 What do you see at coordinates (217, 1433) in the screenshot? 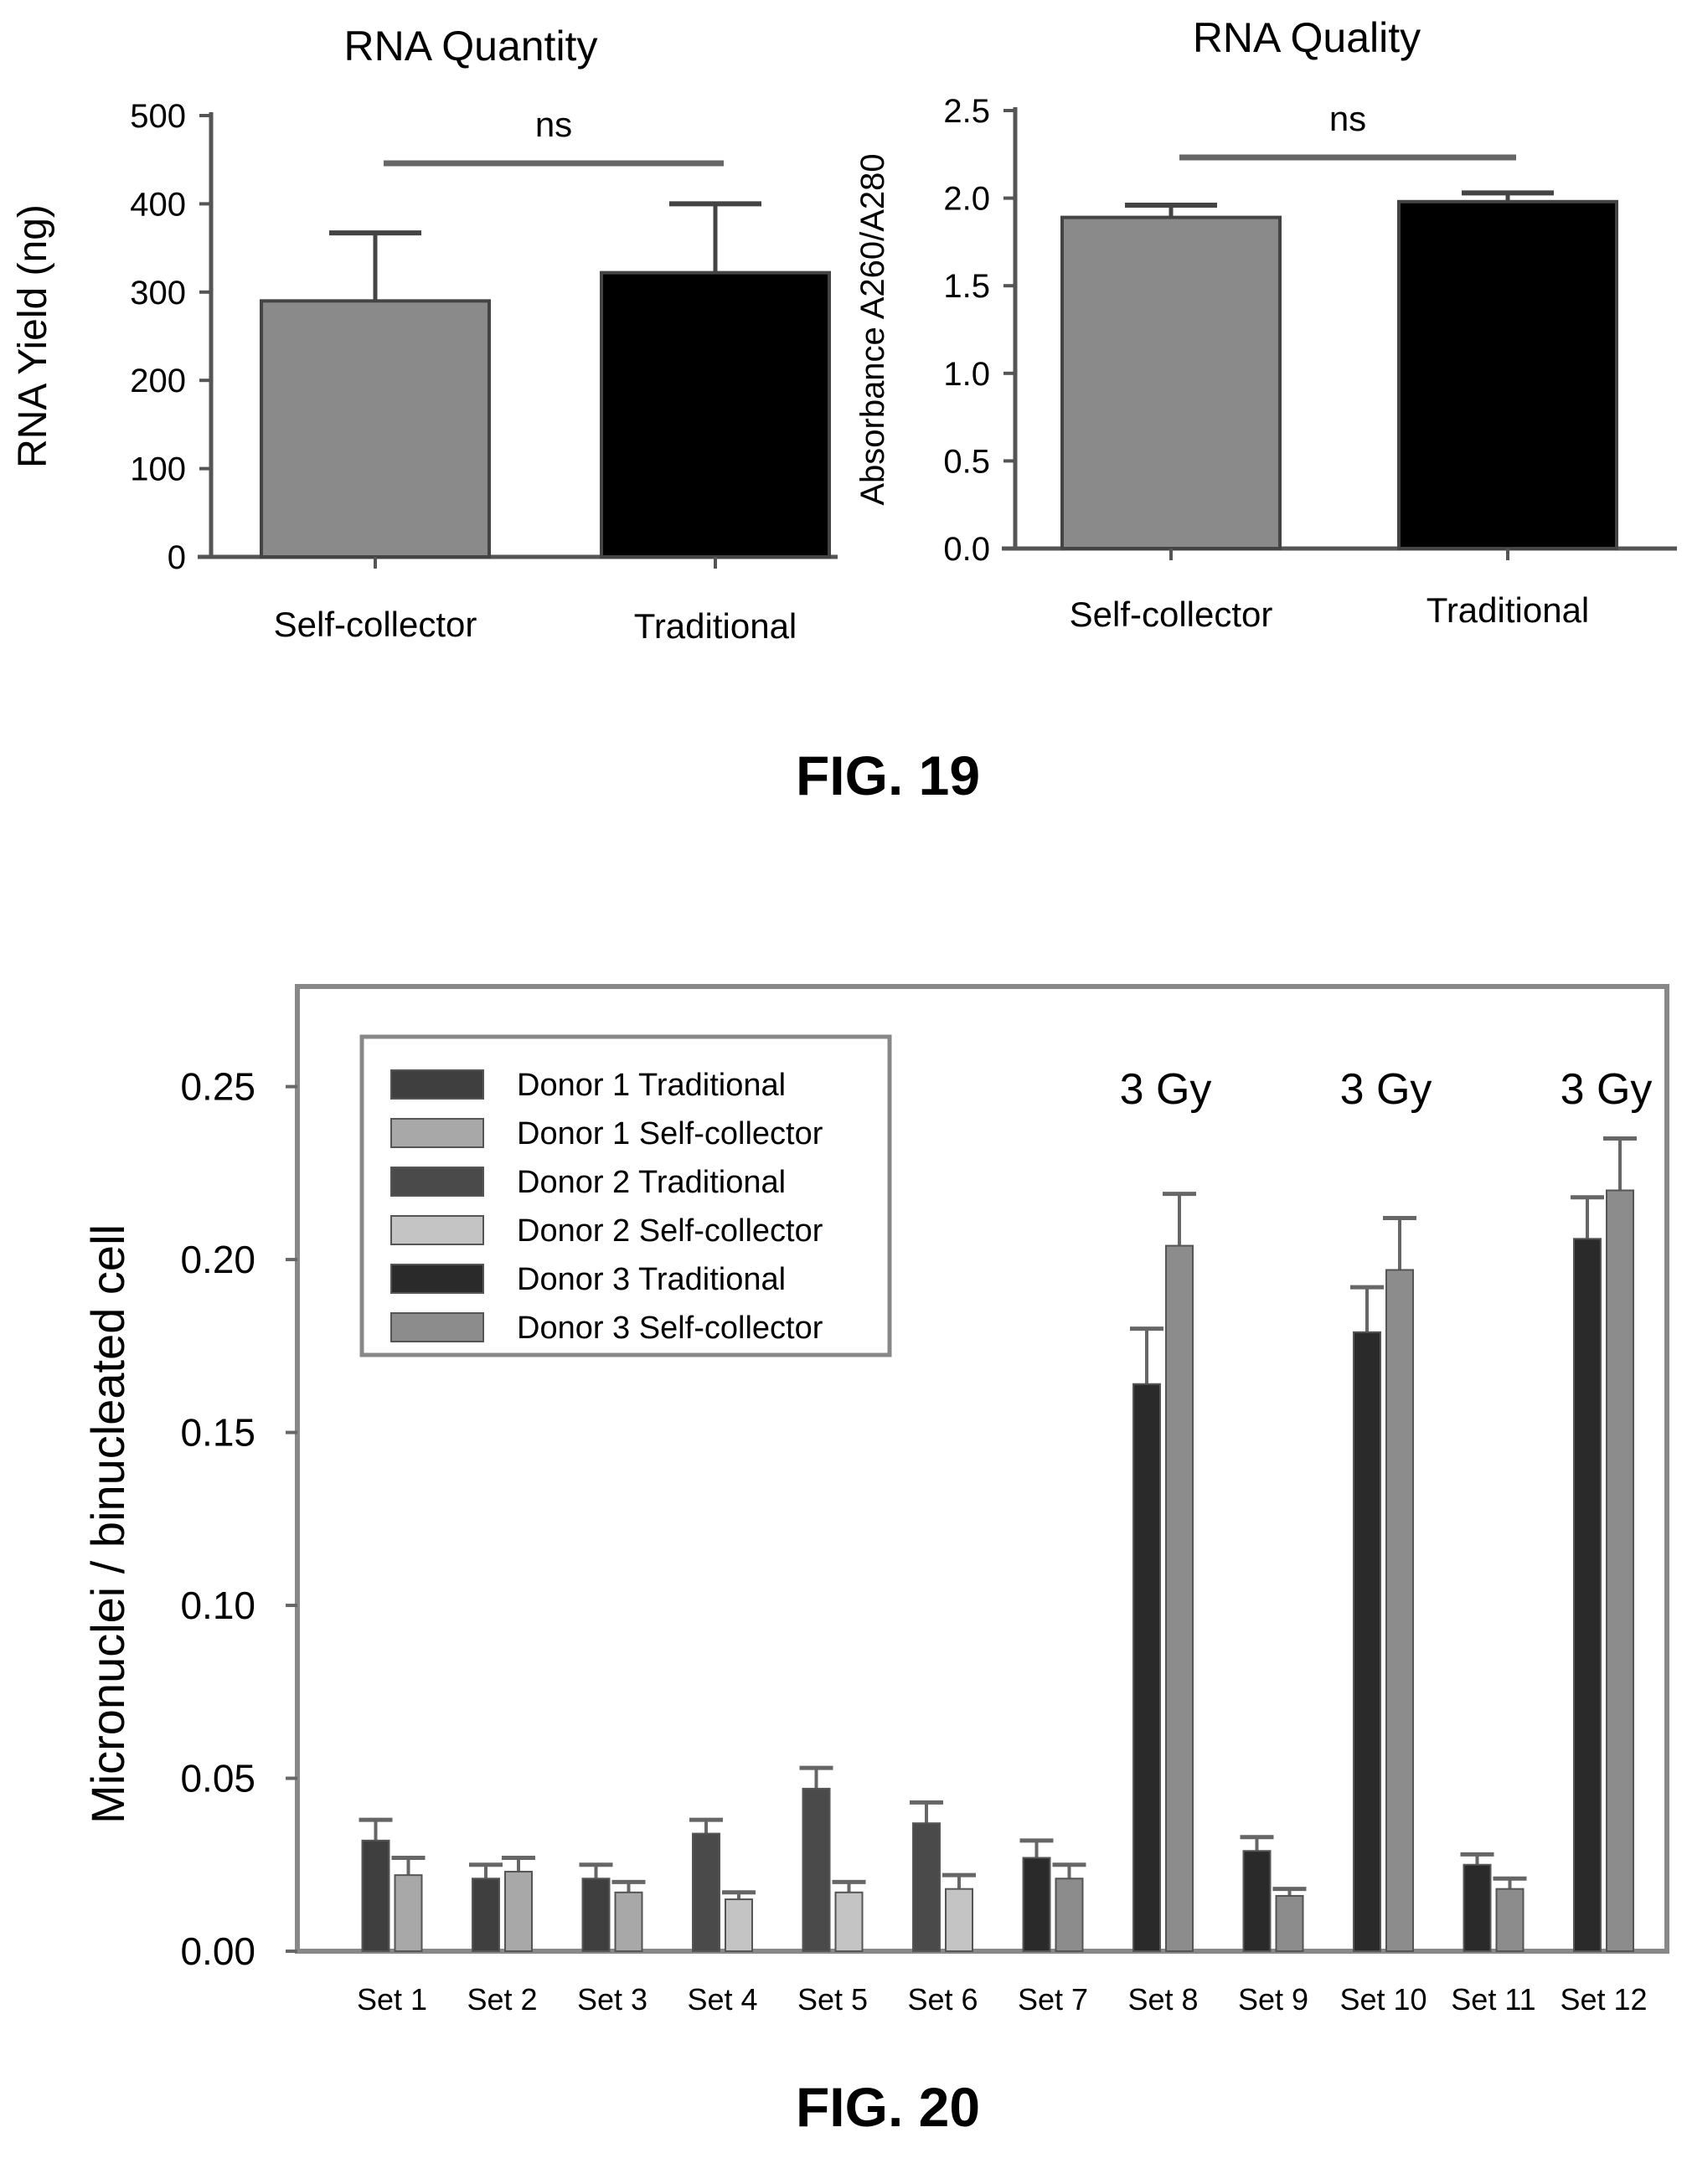
I see `y-tick-label: 0.15` at bounding box center [217, 1433].